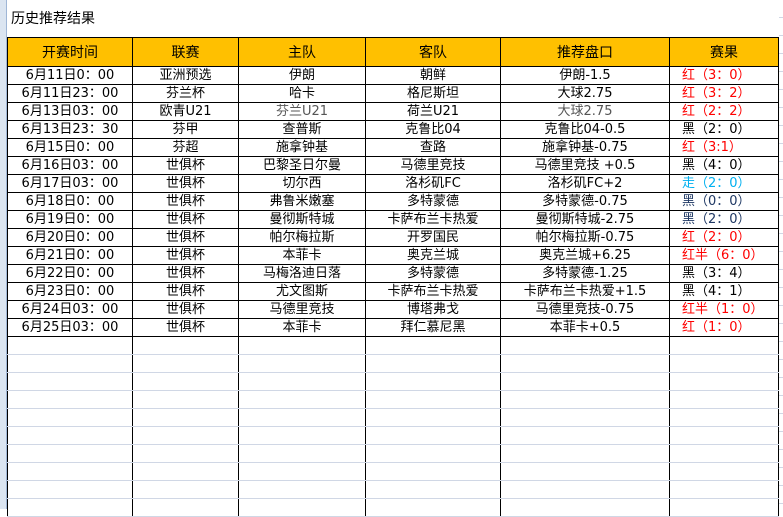 The width and height of the screenshot is (783, 517). Describe the element at coordinates (70, 52) in the screenshot. I see `header-time: 开赛时间` at that location.